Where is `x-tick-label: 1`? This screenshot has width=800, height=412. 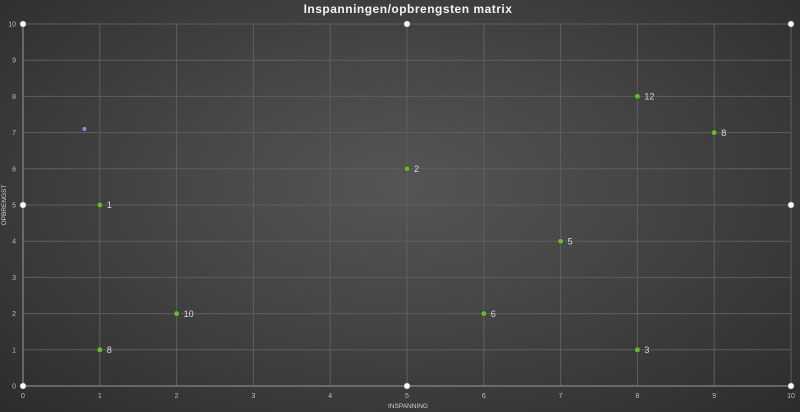
x-tick-label: 1 is located at coordinates (100, 396).